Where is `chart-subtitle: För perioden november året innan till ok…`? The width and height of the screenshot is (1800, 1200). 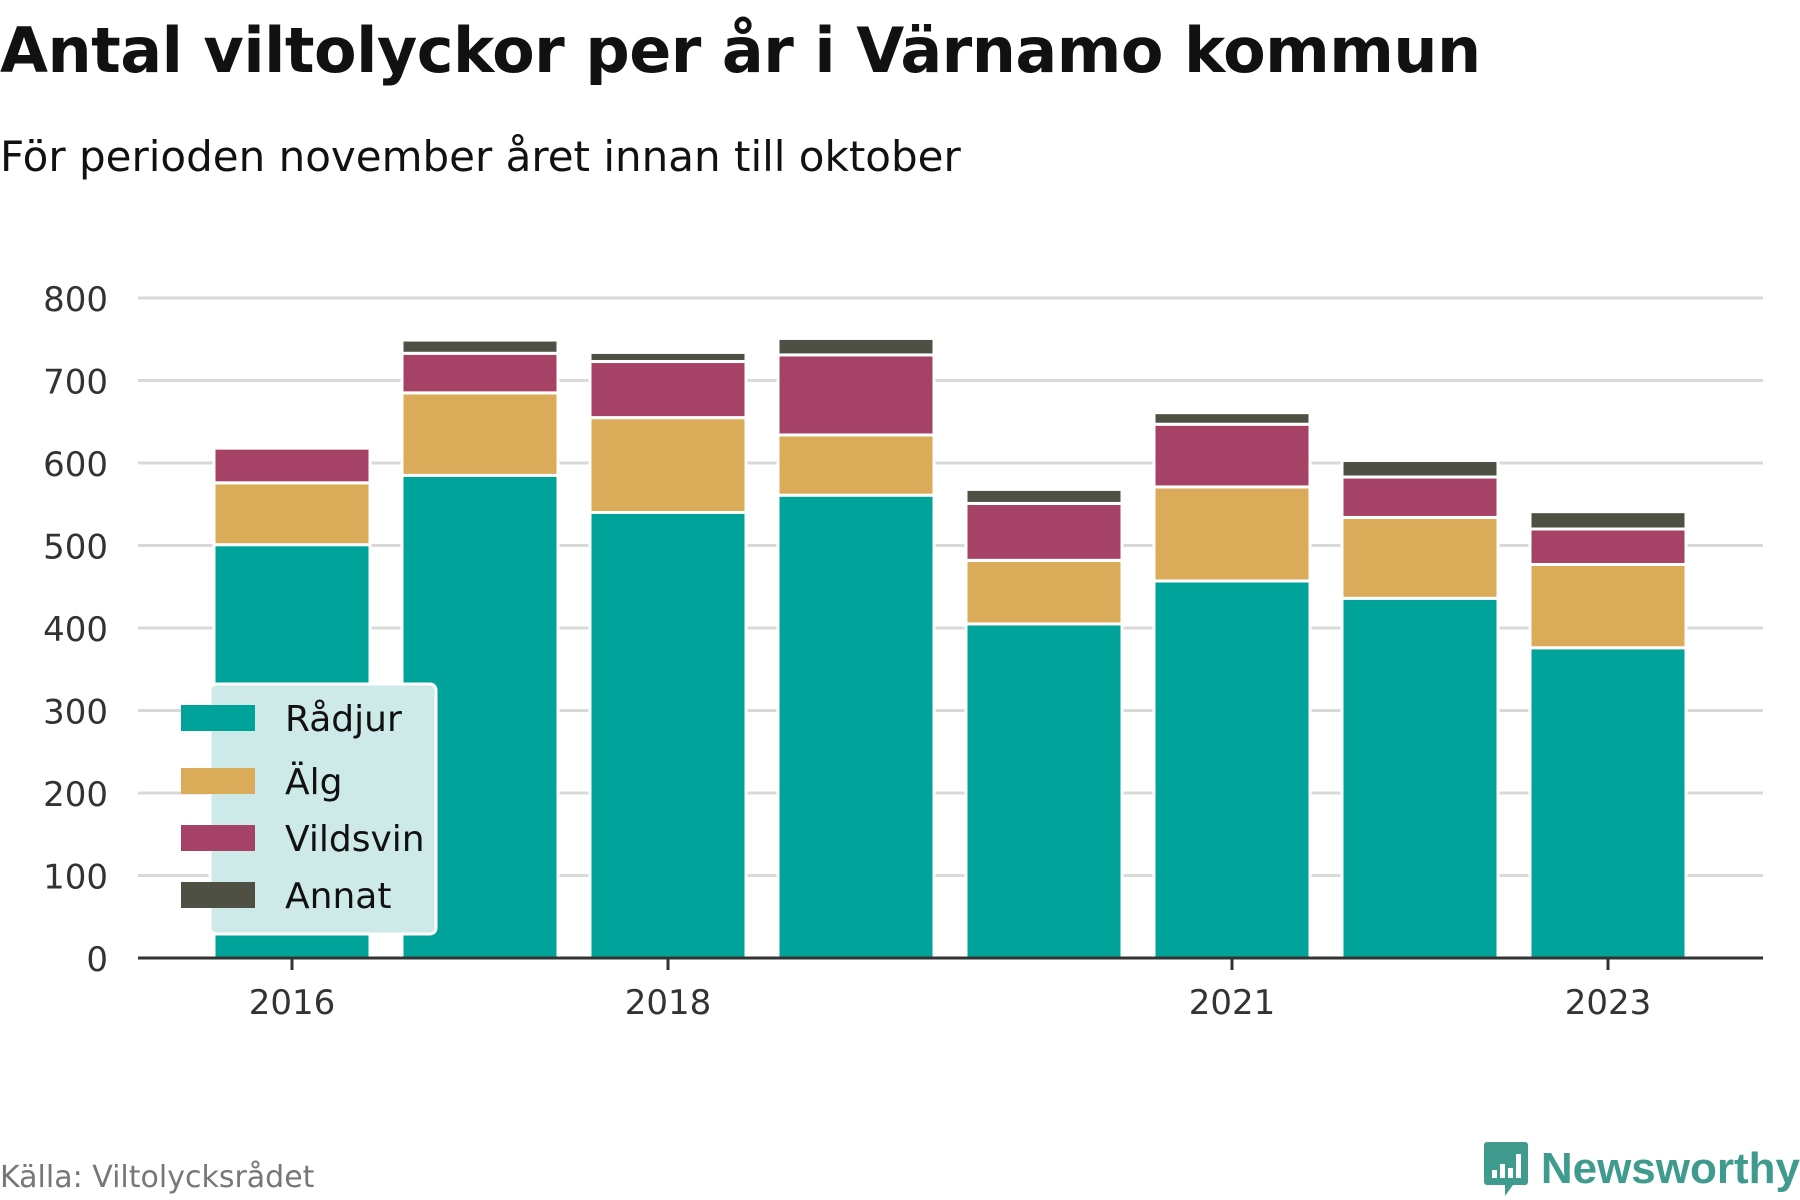
chart-subtitle: För perioden november året innan till ok… is located at coordinates (480, 156).